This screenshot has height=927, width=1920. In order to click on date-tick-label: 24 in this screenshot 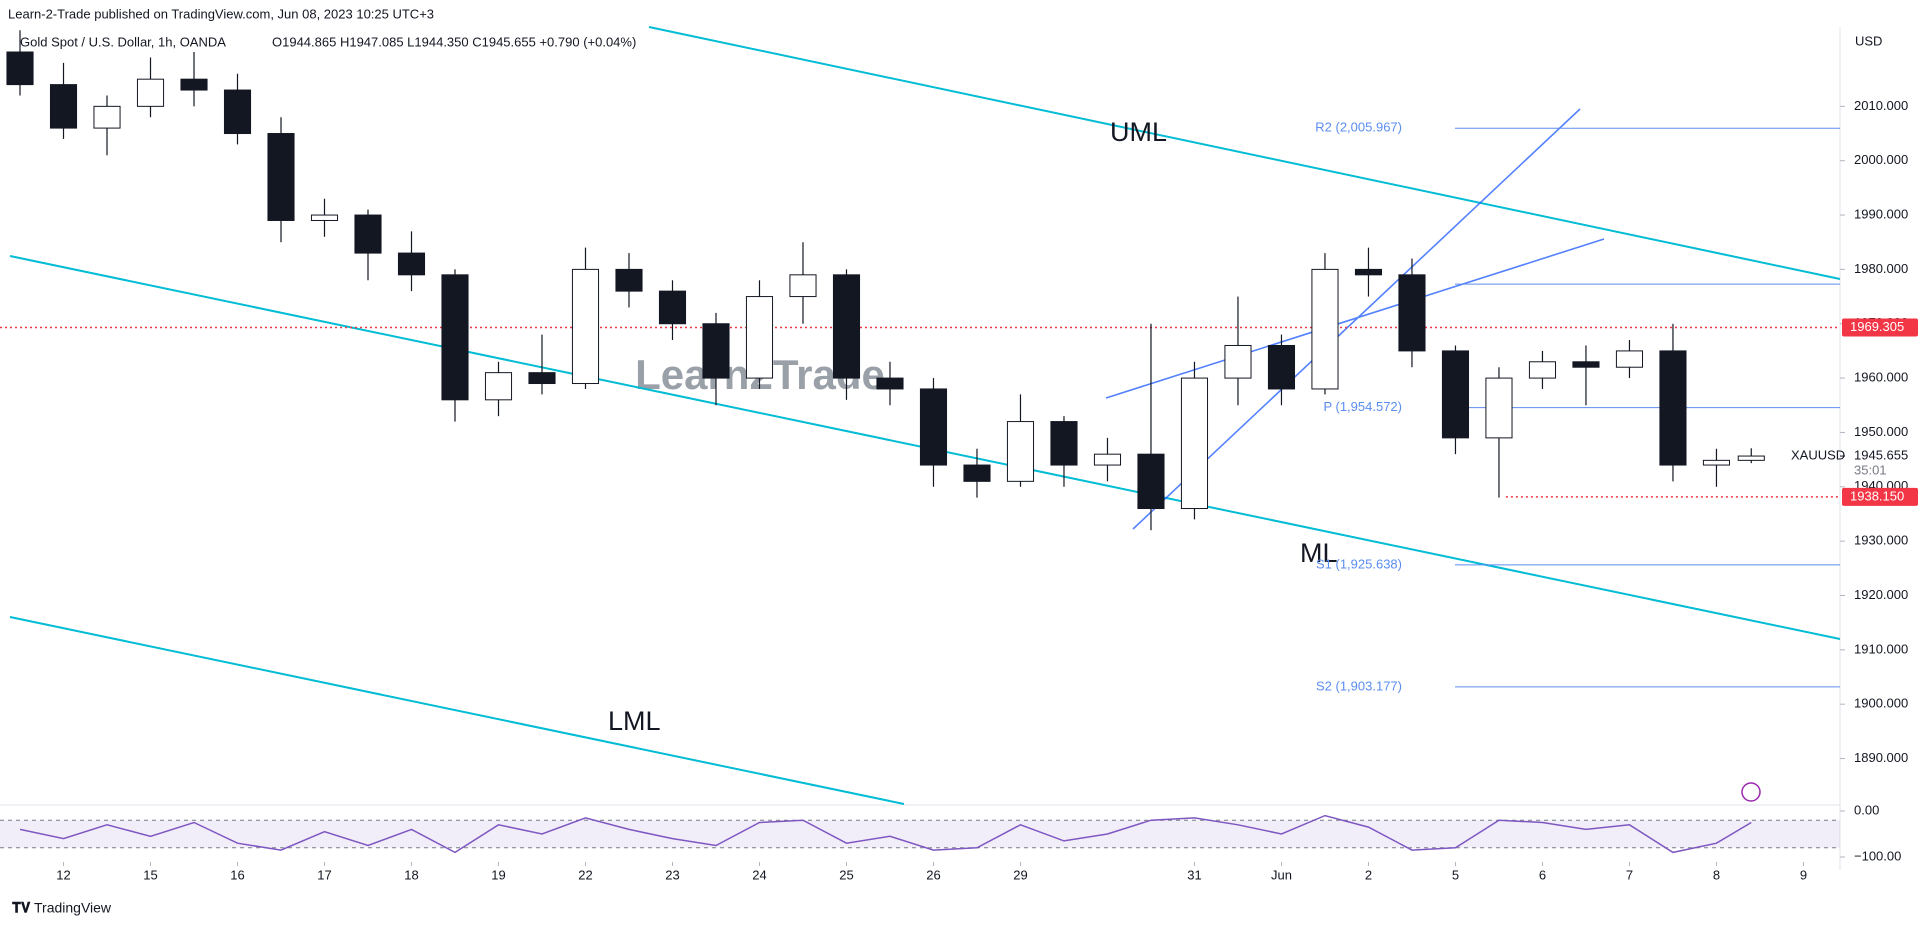, I will do `click(759, 874)`.